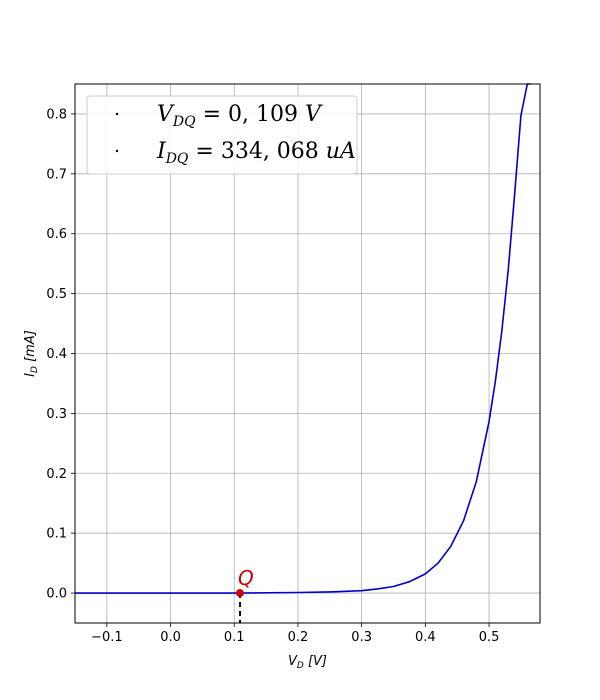 This screenshot has width=600, height=700. I want to click on y-axis: 0.0 0.1 0.2 0.3 0.4 0.5 0.6 0.7 0.8, so click(60, 354).